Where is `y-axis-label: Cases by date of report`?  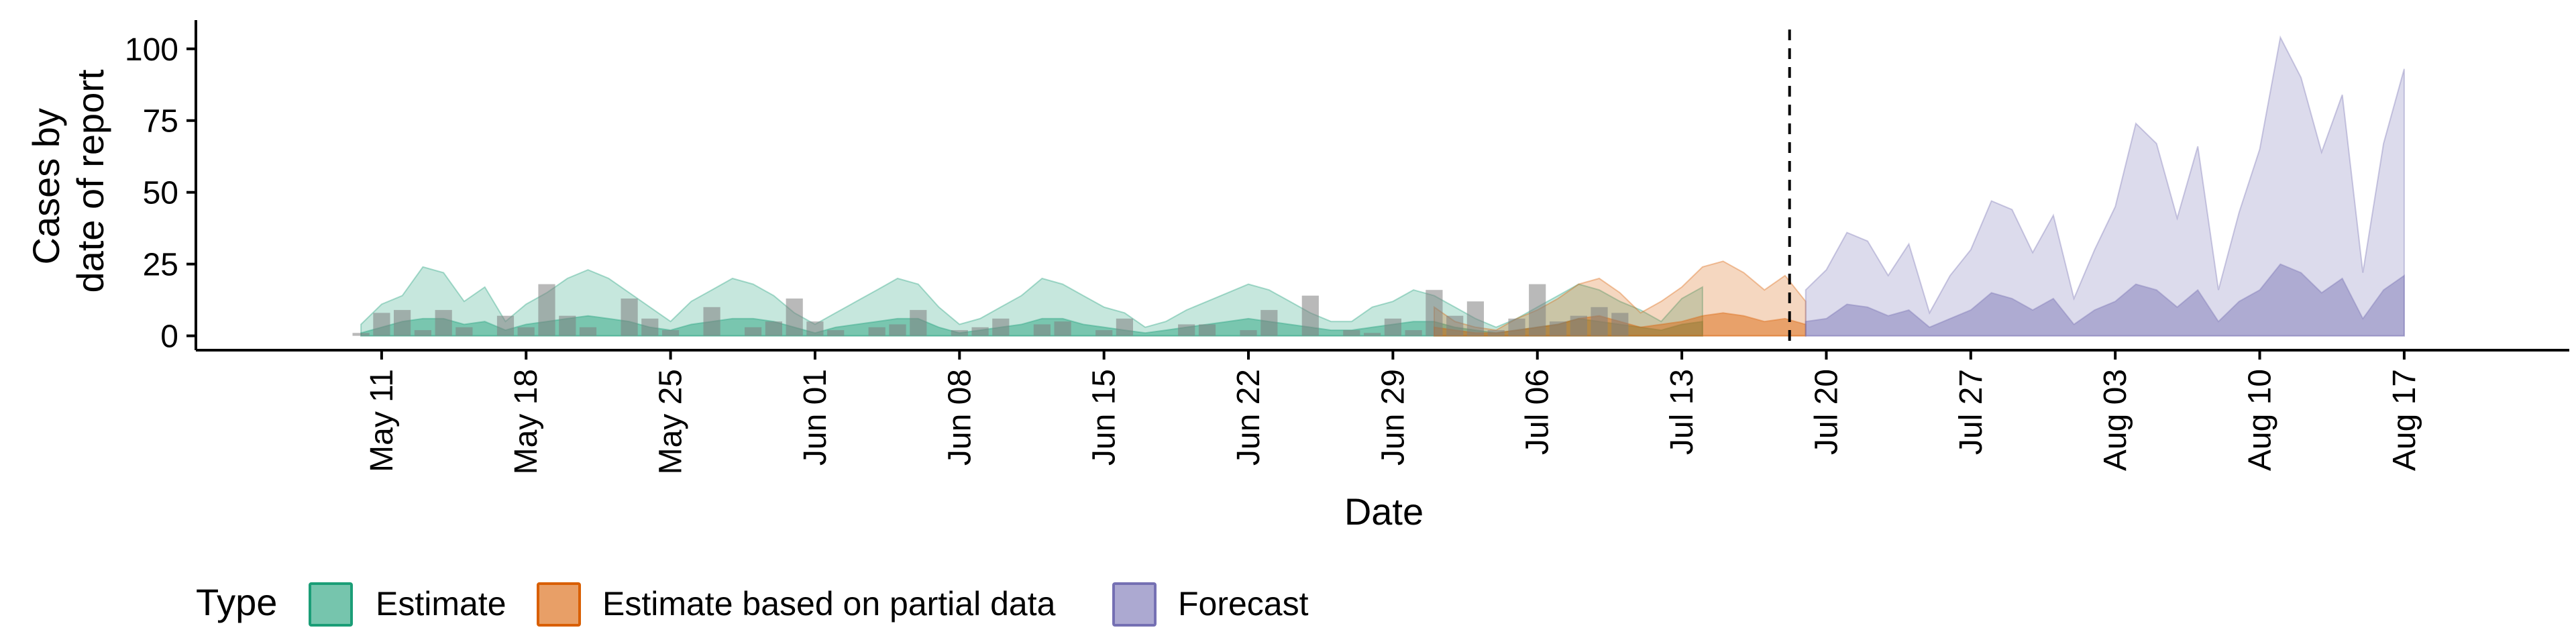 y-axis-label: Cases by date of report is located at coordinates (68, 181).